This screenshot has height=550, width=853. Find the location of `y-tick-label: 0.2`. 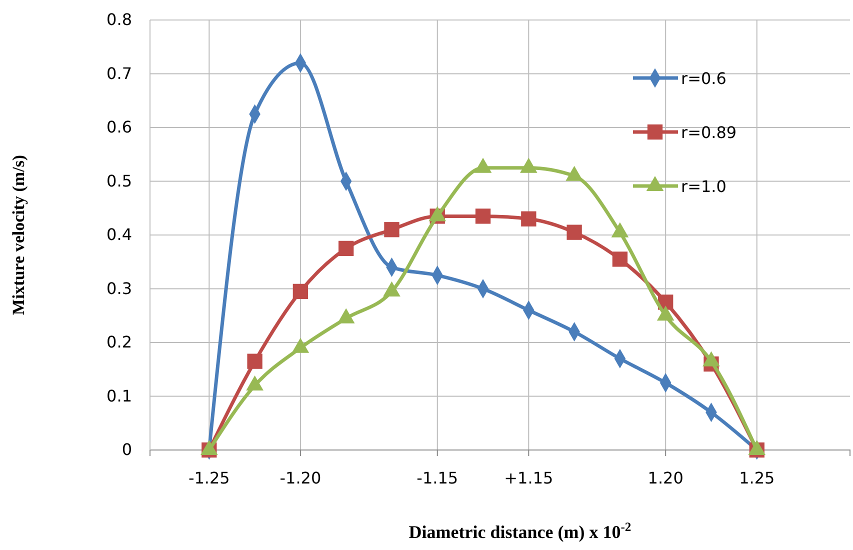

y-tick-label: 0.2 is located at coordinates (119, 342).